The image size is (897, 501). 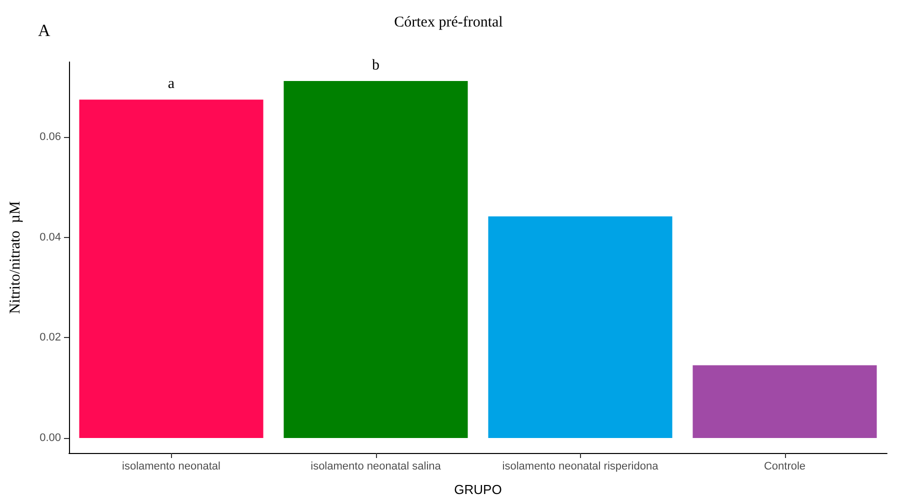 What do you see at coordinates (171, 466) in the screenshot?
I see `x-tick-label: isolamento neonatal` at bounding box center [171, 466].